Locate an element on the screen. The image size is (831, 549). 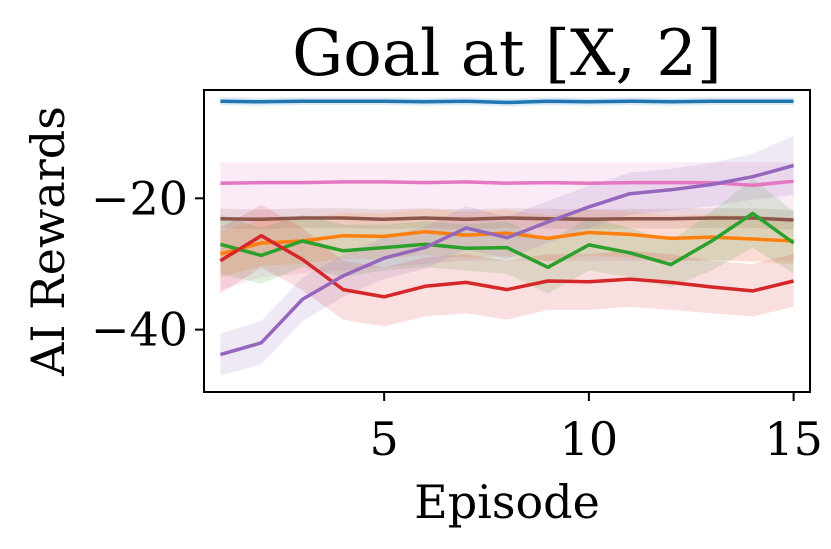
x-axis-label: Episode is located at coordinates (507, 502).